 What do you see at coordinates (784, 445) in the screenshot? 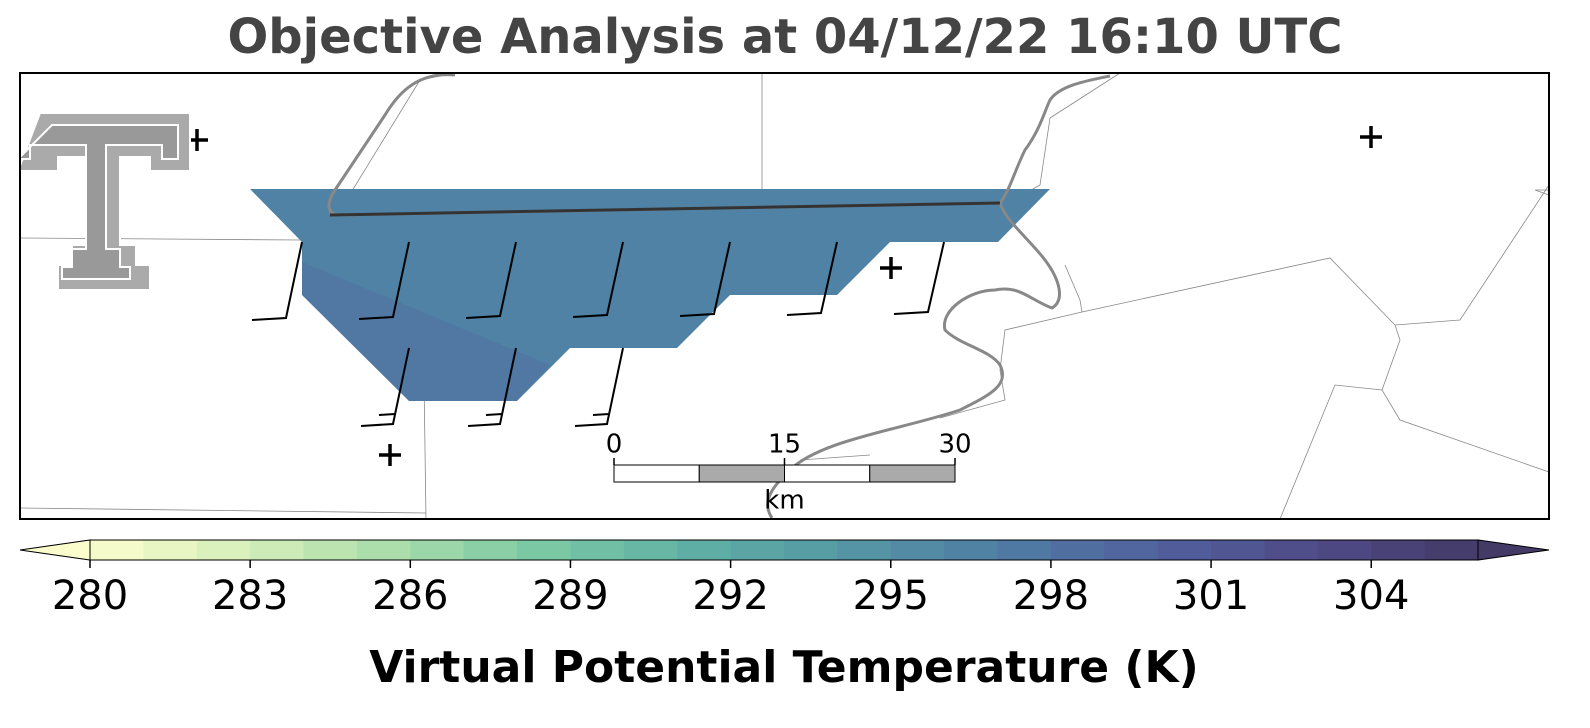
I see `scale-tick-label: 15` at bounding box center [784, 445].